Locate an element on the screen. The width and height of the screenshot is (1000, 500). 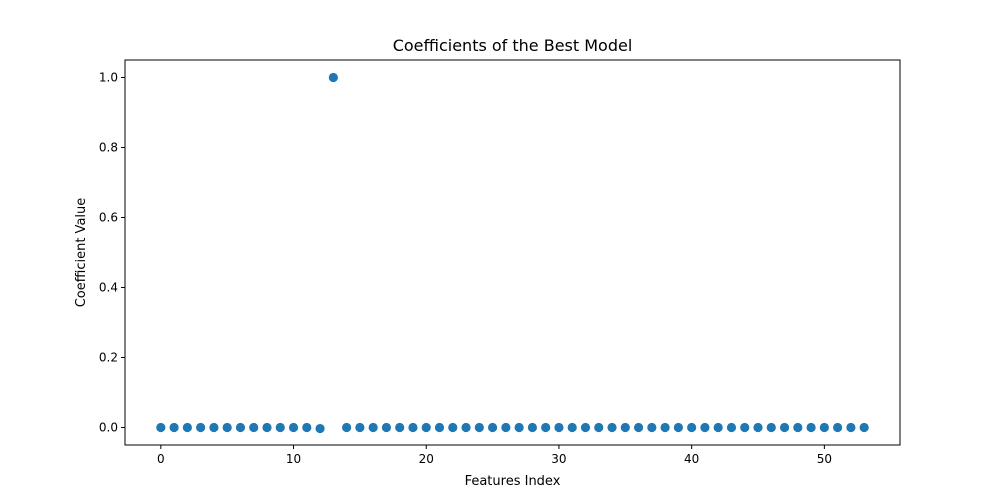
y-axis-ticks: 0.0 0.2 0.4 0.6 0.8 1.0 is located at coordinates (112, 253).